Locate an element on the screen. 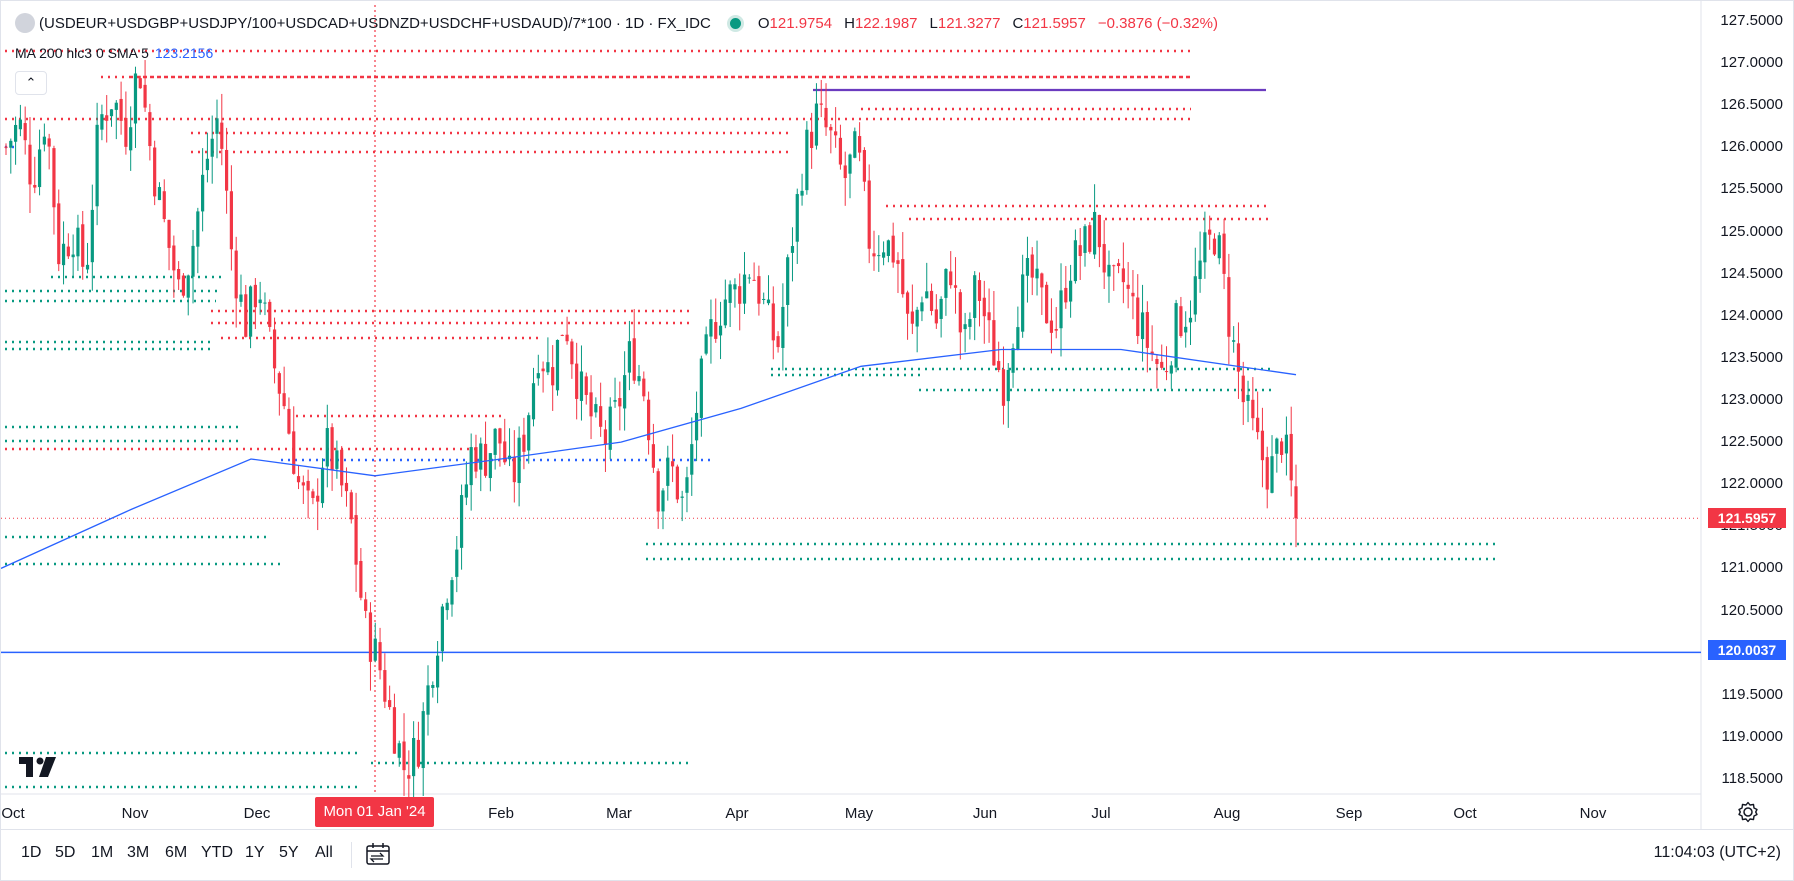 The height and width of the screenshot is (881, 1794). range-button-5y: 5Y is located at coordinates (289, 852).